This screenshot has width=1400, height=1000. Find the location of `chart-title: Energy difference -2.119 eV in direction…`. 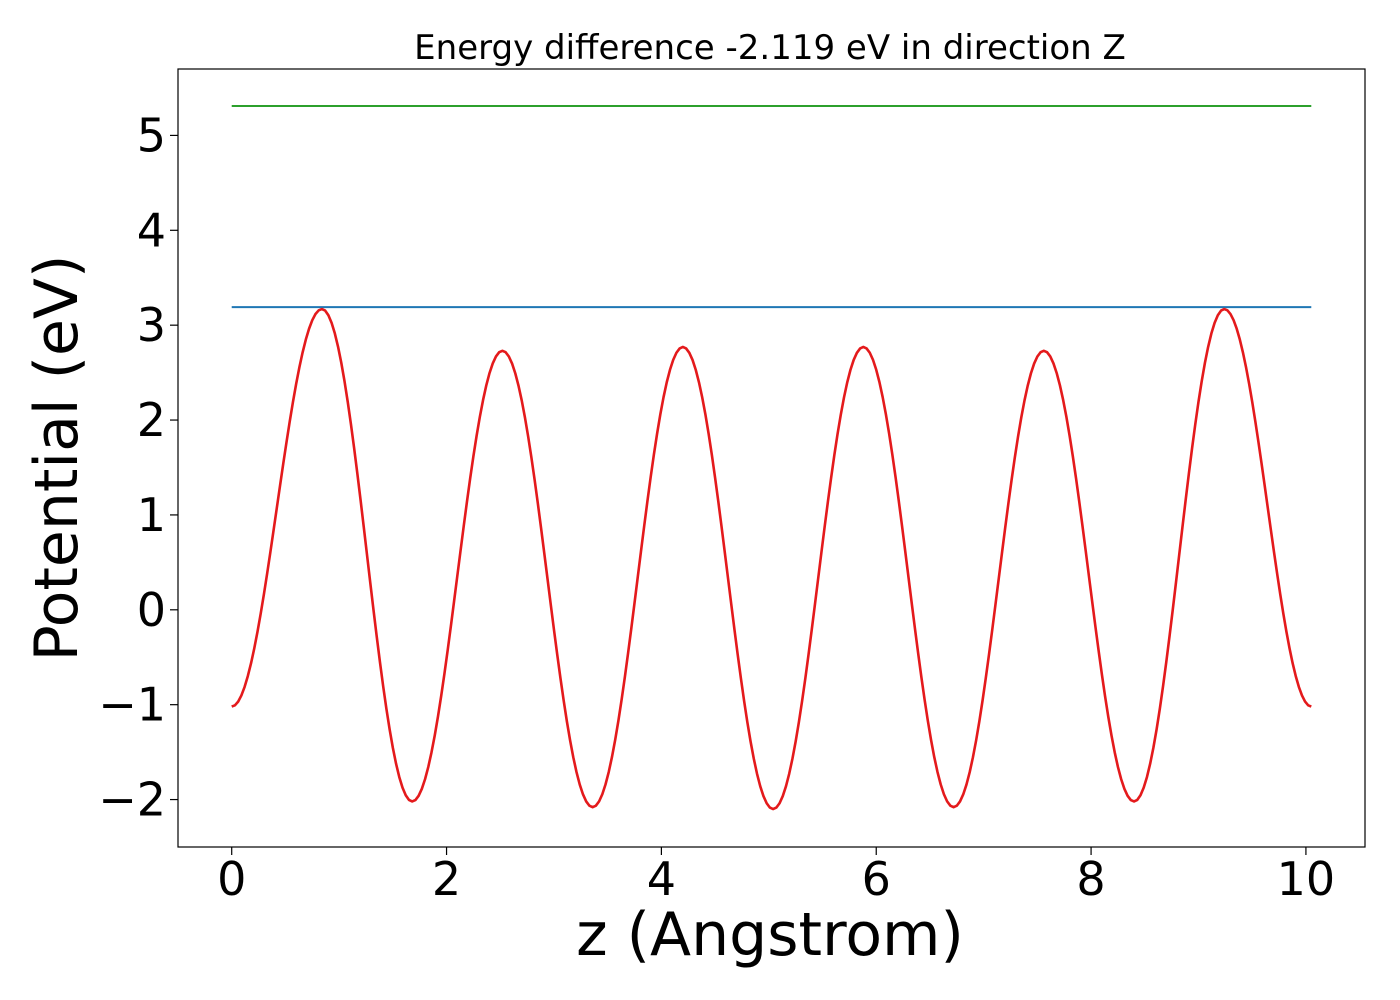

chart-title: Energy difference -2.119 eV in direction… is located at coordinates (770, 48).